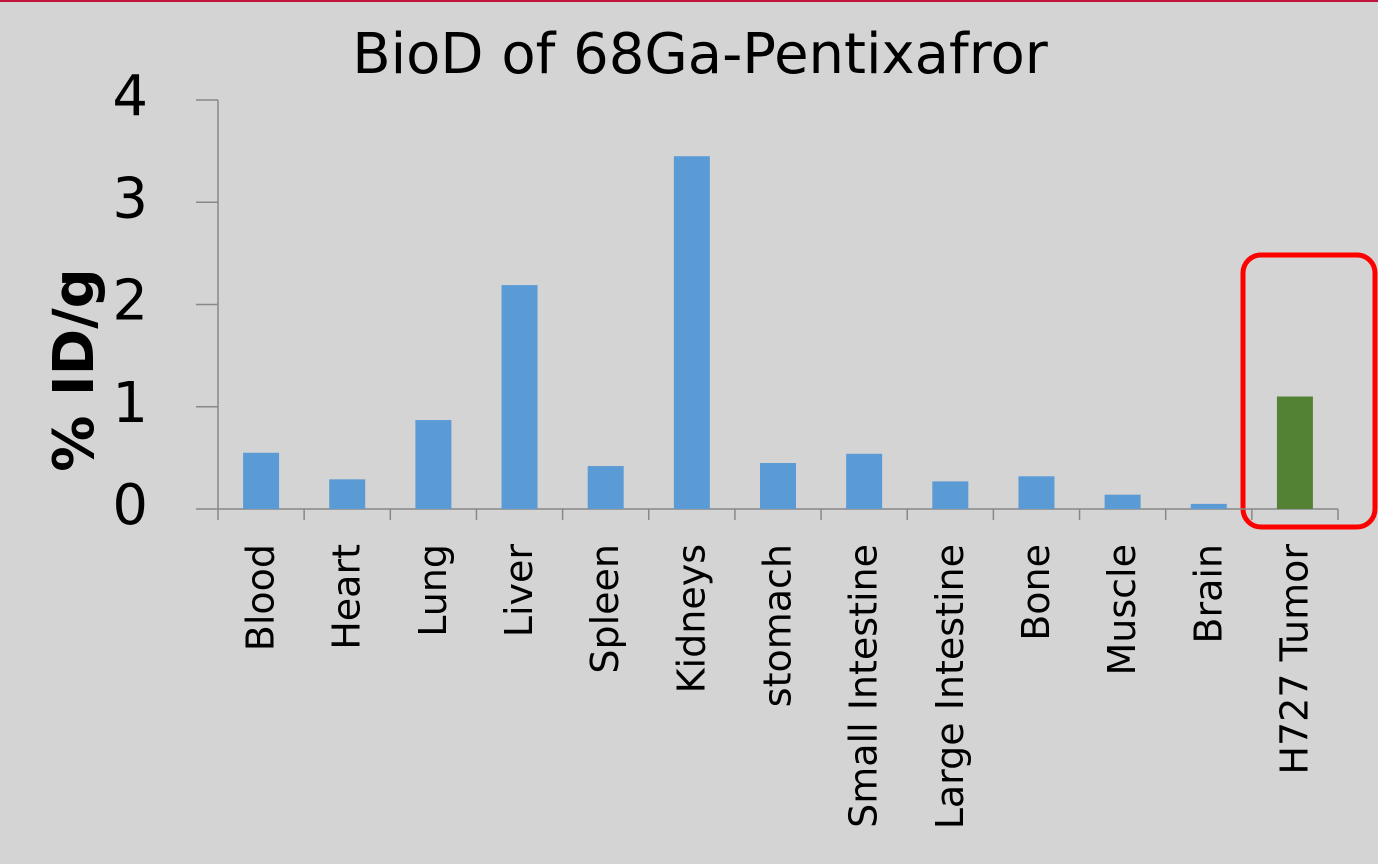 Image resolution: width=1378 pixels, height=864 pixels. What do you see at coordinates (1309, 391) in the screenshot?
I see `highlight-box` at bounding box center [1309, 391].